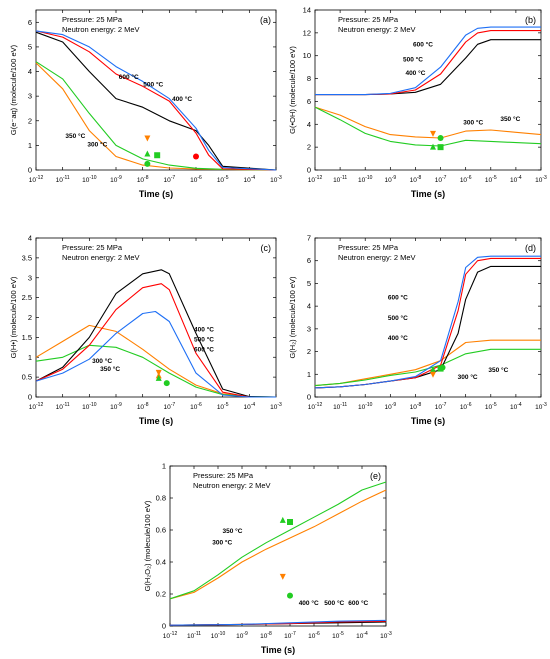  Describe the element at coordinates (307, 32) in the screenshot. I see `y-tick-label: 12` at that location.